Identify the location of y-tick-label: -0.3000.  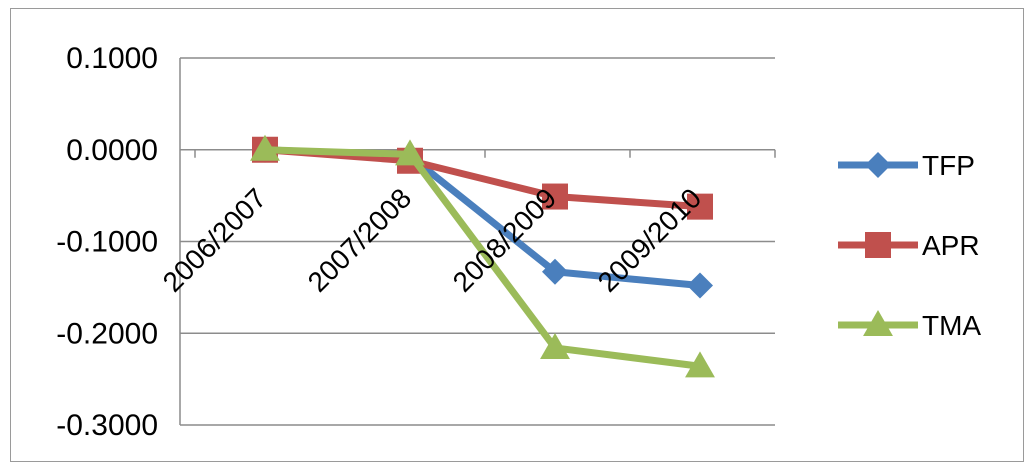
(107, 425).